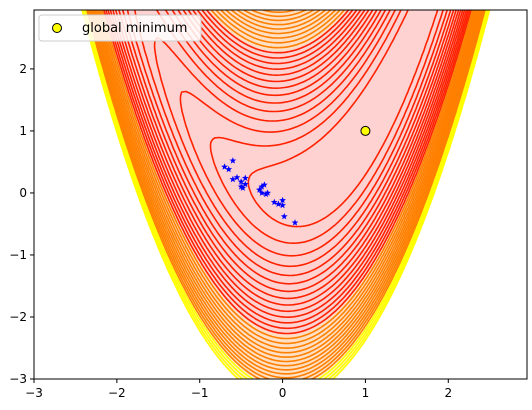 The height and width of the screenshot is (410, 532). I want to click on y-tick-label: 1, so click(23, 131).